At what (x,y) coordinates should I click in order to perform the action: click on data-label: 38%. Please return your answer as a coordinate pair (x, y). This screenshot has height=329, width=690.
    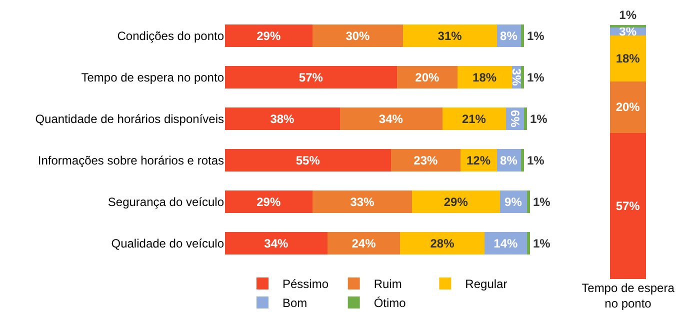
    Looking at the image, I should click on (282, 119).